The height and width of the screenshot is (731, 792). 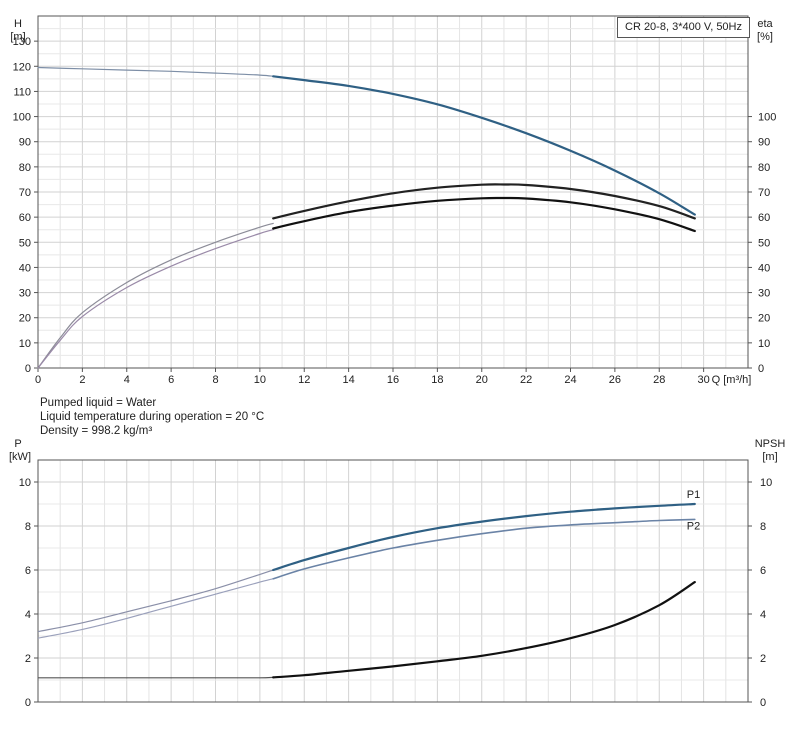 I want to click on x-axis-label: Q [m³/h], so click(x=732, y=380).